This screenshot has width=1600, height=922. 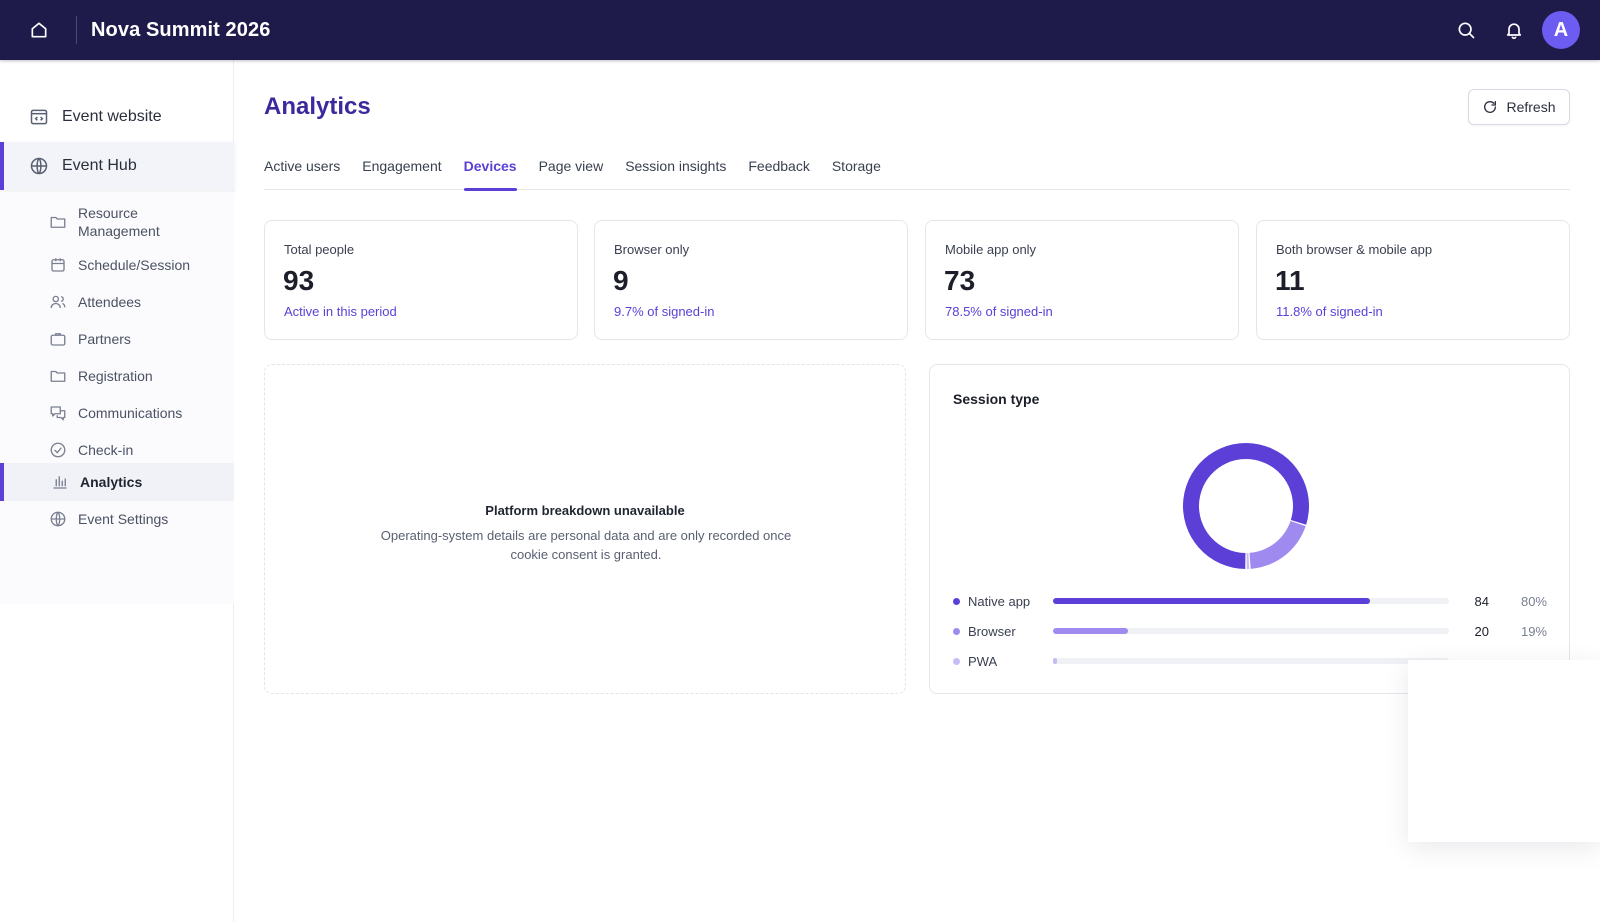 What do you see at coordinates (60, 482) in the screenshot?
I see `bar-chart-icon` at bounding box center [60, 482].